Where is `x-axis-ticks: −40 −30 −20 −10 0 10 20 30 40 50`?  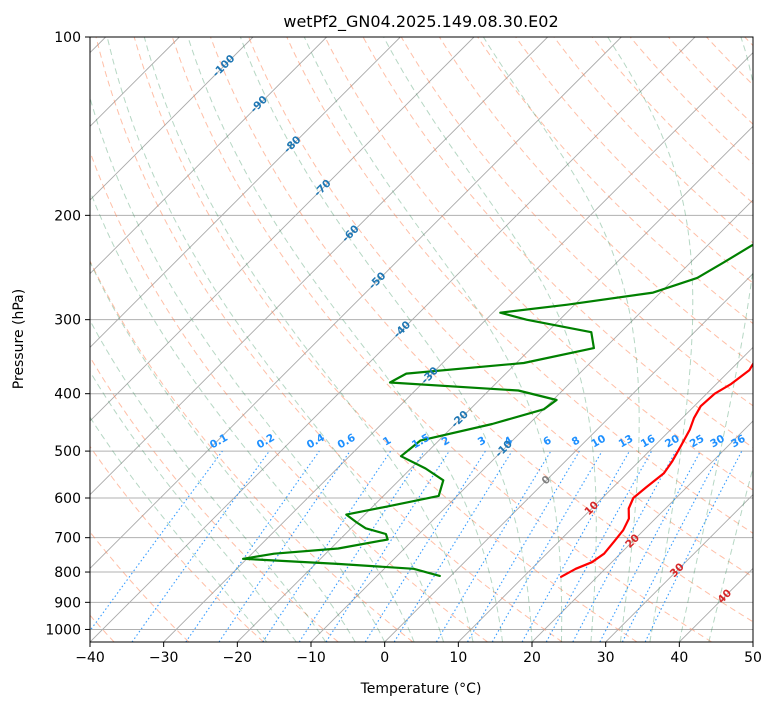
x-axis-ticks: −40 −30 −20 −10 0 10 20 30 40 50 is located at coordinates (418, 654).